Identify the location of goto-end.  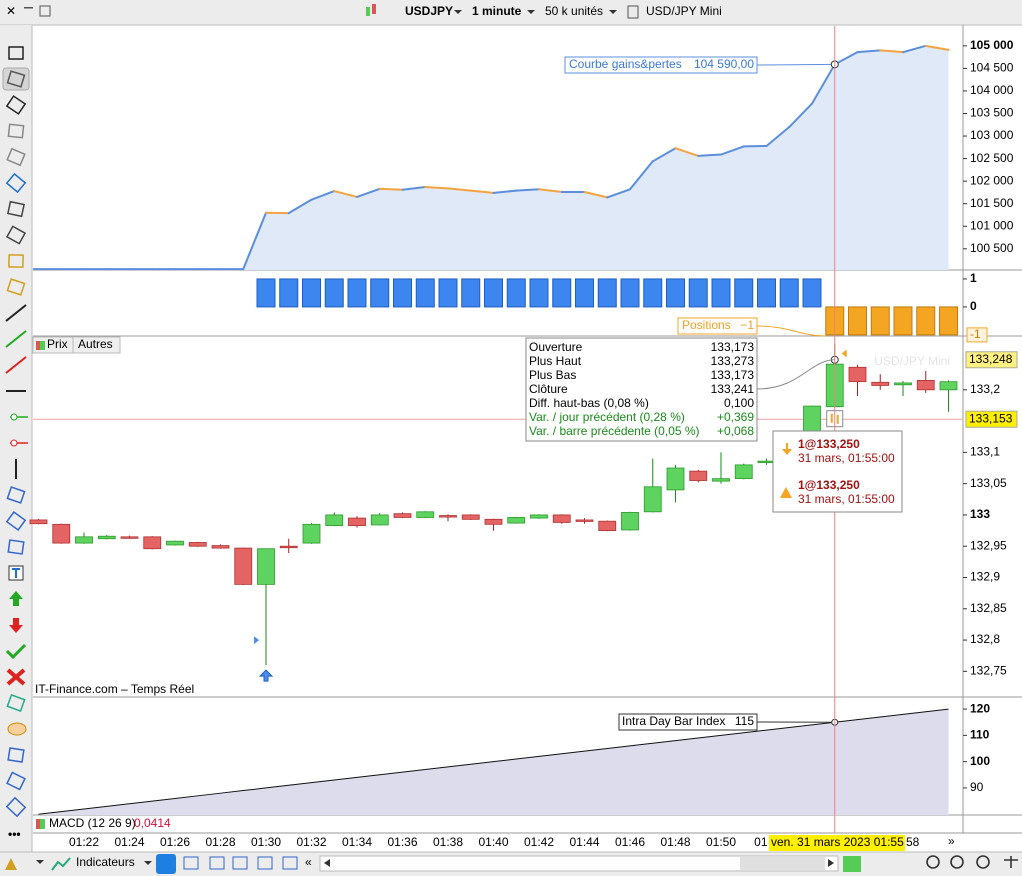
(852, 864).